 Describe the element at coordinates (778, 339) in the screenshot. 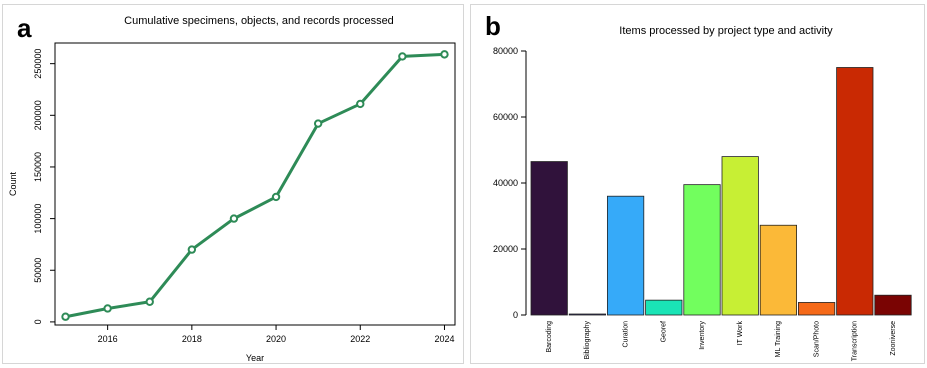

I see `category-label: ML Training` at that location.